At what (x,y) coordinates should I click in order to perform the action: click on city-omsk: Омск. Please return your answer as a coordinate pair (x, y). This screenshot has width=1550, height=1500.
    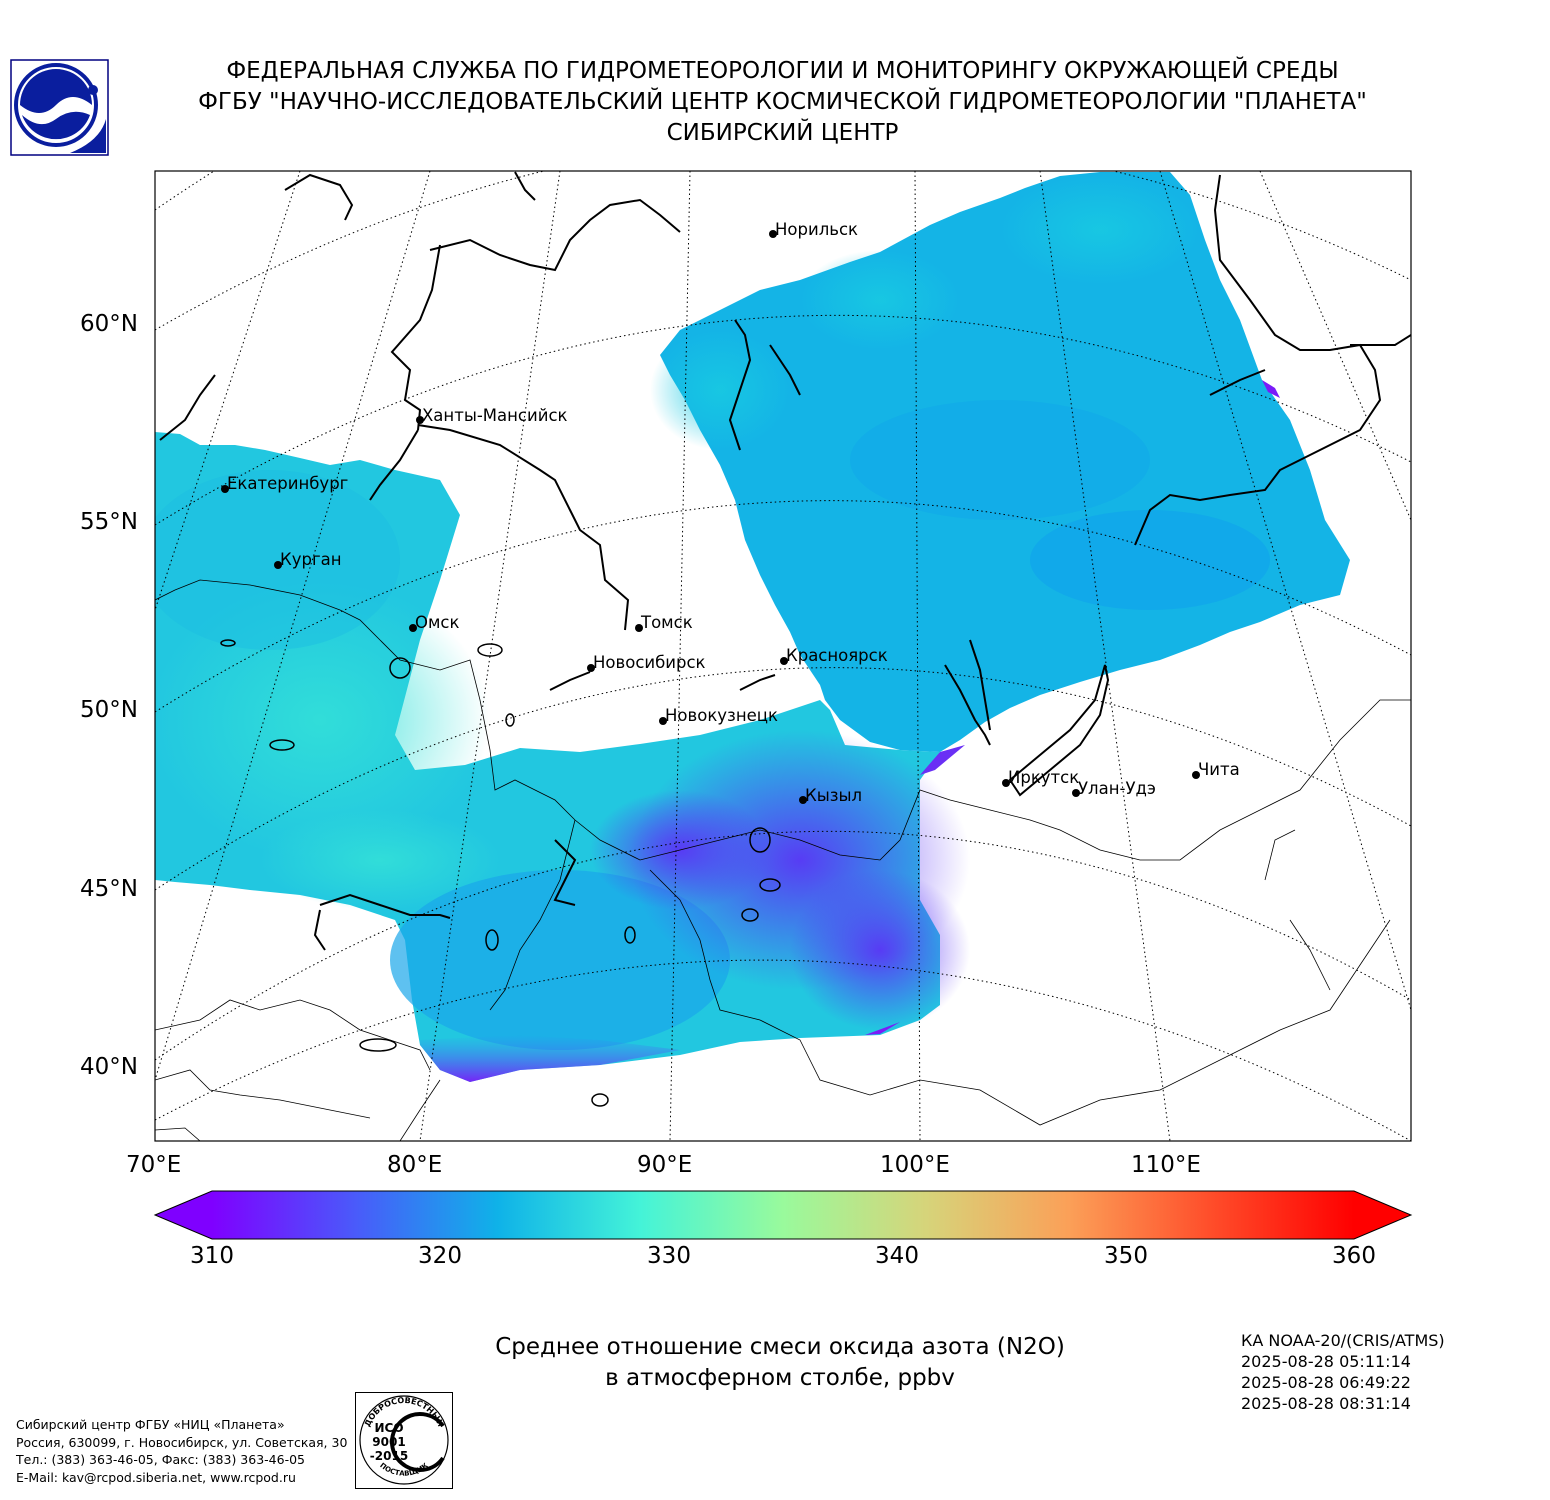
    Looking at the image, I should click on (434, 622).